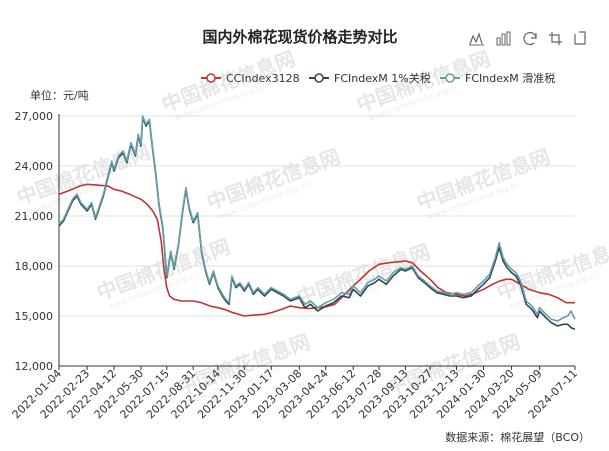 The width and height of the screenshot is (609, 451). What do you see at coordinates (34, 266) in the screenshot?
I see `y-tick-label: 18,000` at bounding box center [34, 266].